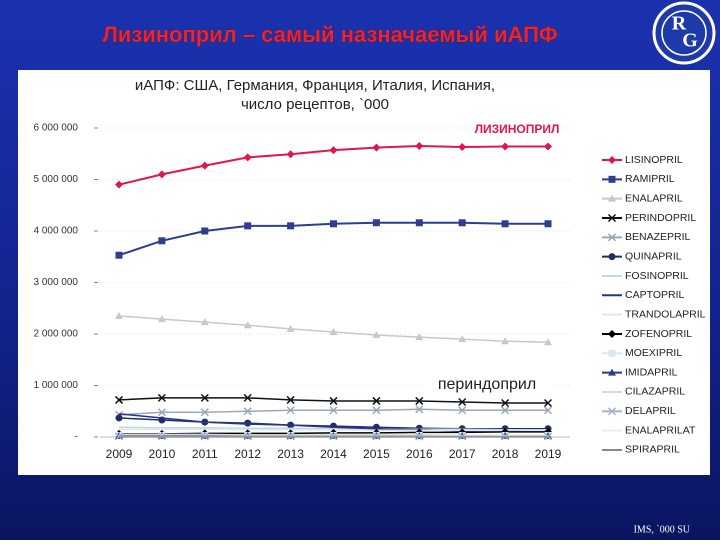 This screenshot has height=545, width=720. I want to click on legend-label: ENALAPRILAT, so click(660, 430).